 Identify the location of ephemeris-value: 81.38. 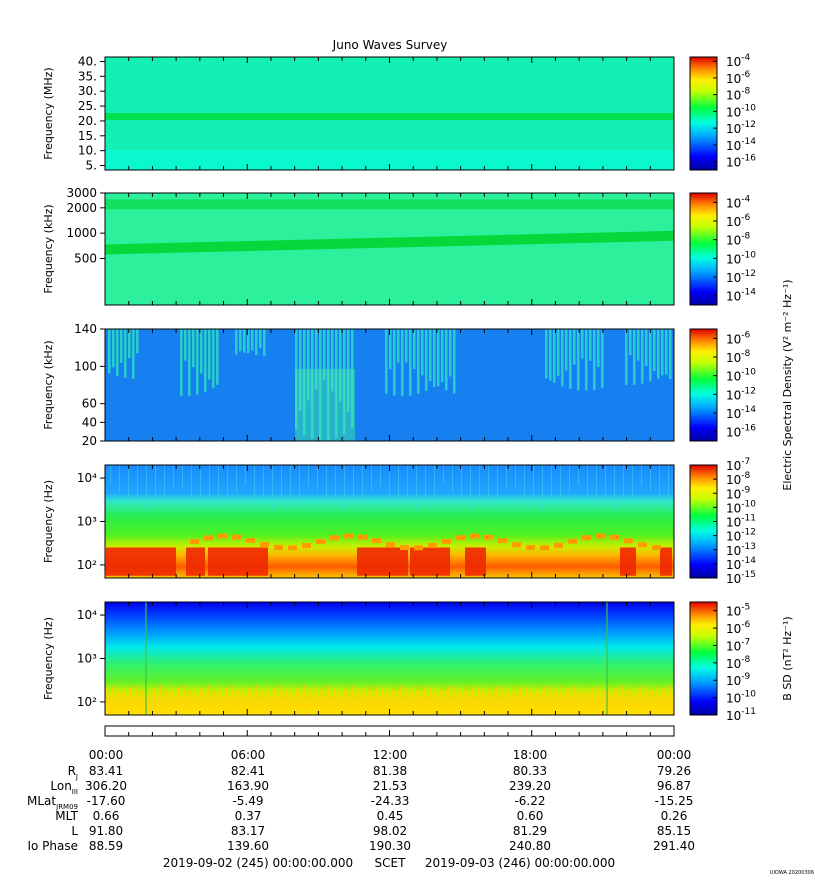
(390, 771).